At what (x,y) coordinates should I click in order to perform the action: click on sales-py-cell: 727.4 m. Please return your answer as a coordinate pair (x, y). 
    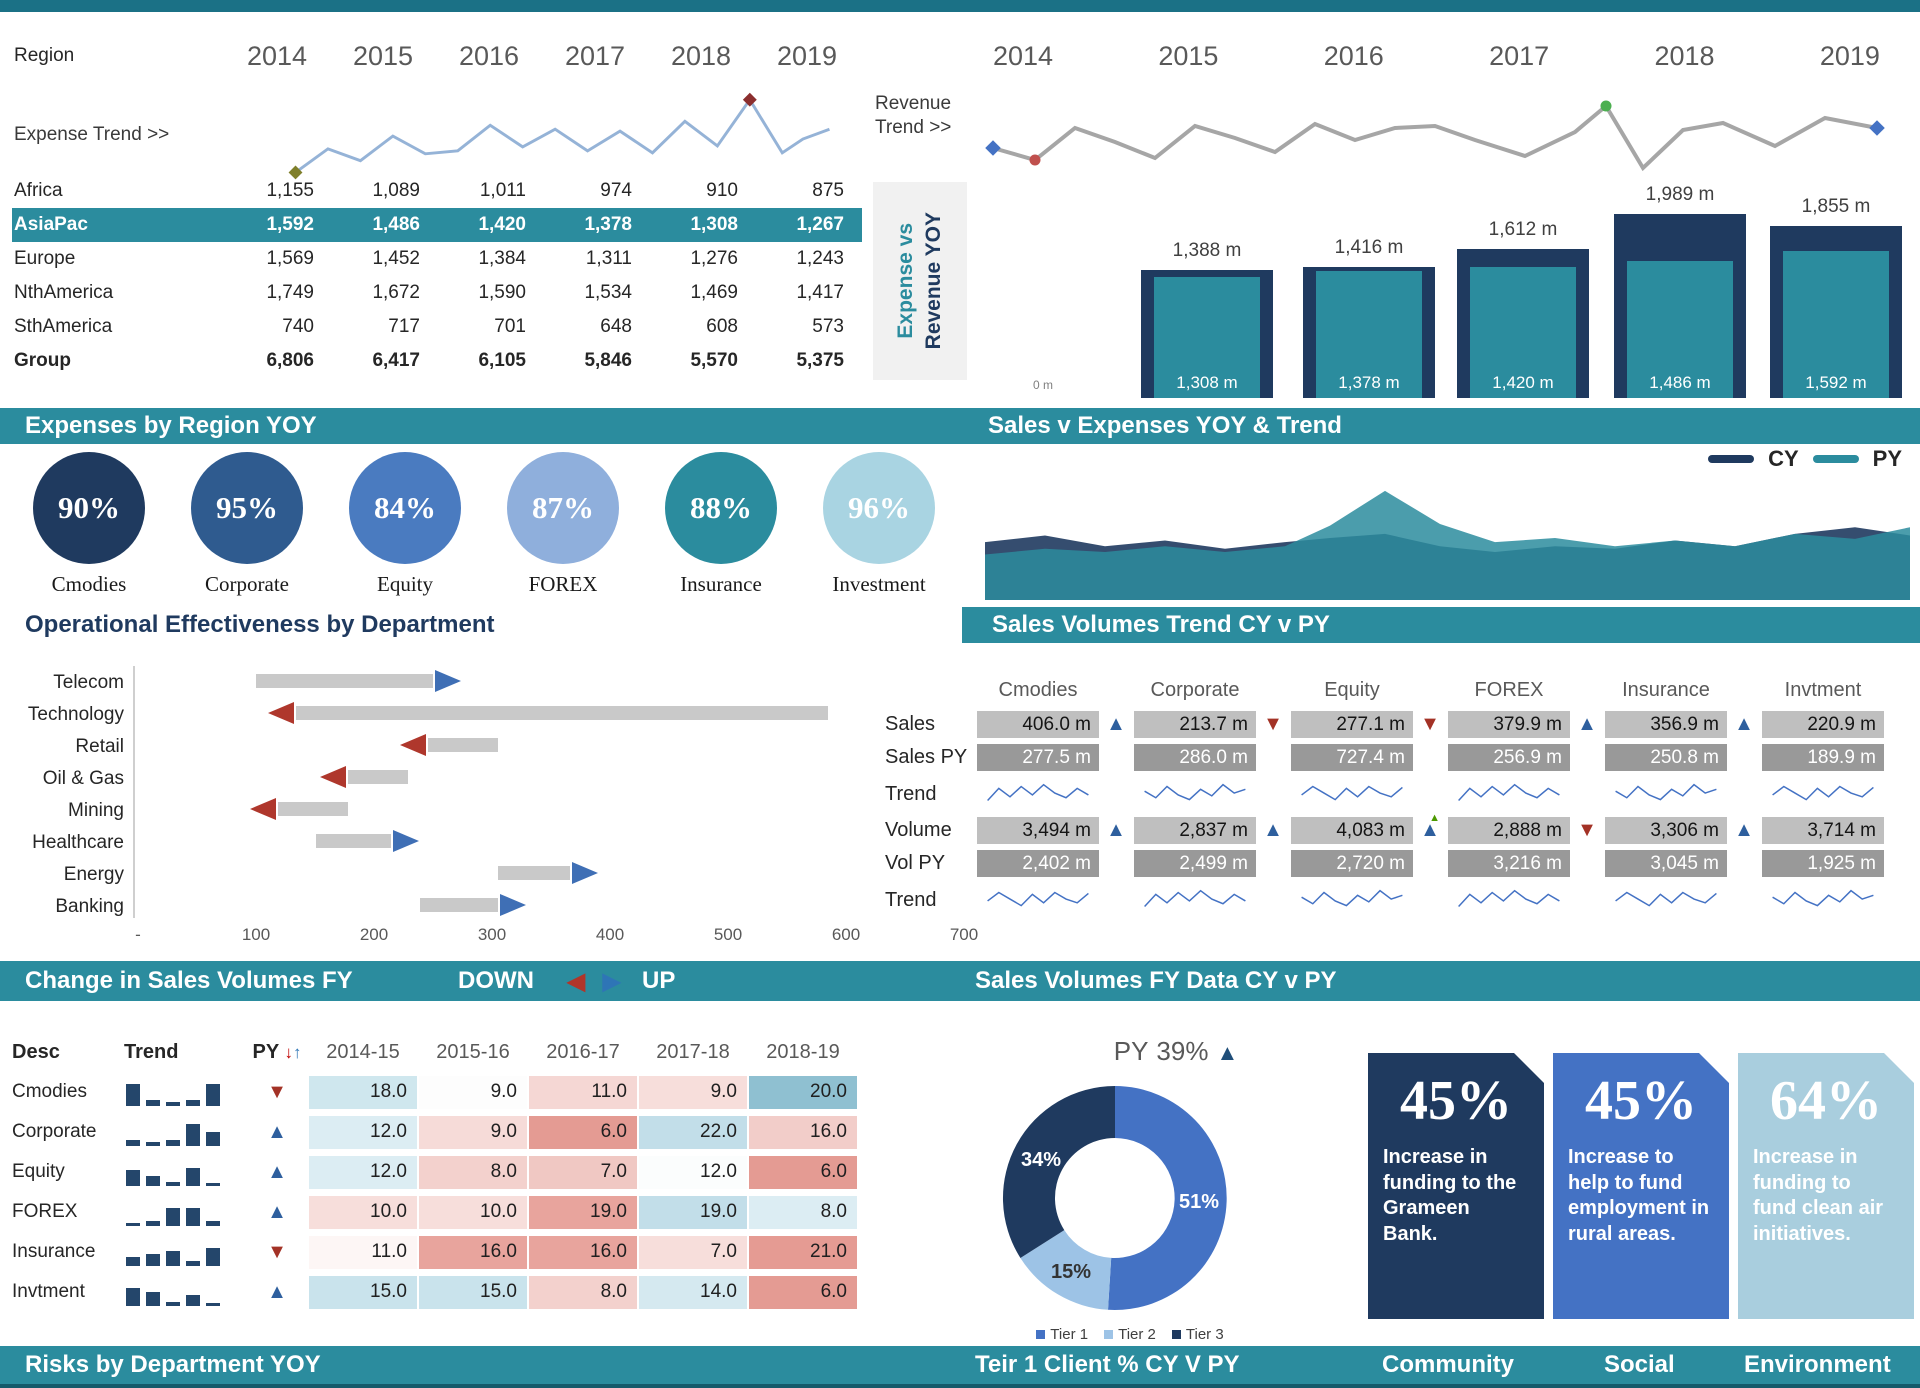
    Looking at the image, I should click on (1369, 757).